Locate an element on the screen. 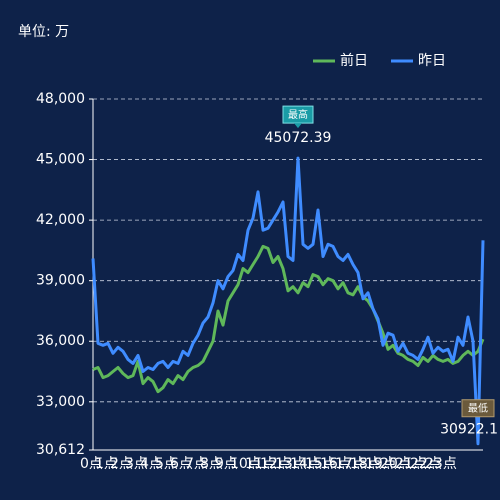 The height and width of the screenshot is (500, 500). x-tick-label: 16点 is located at coordinates (336, 464).